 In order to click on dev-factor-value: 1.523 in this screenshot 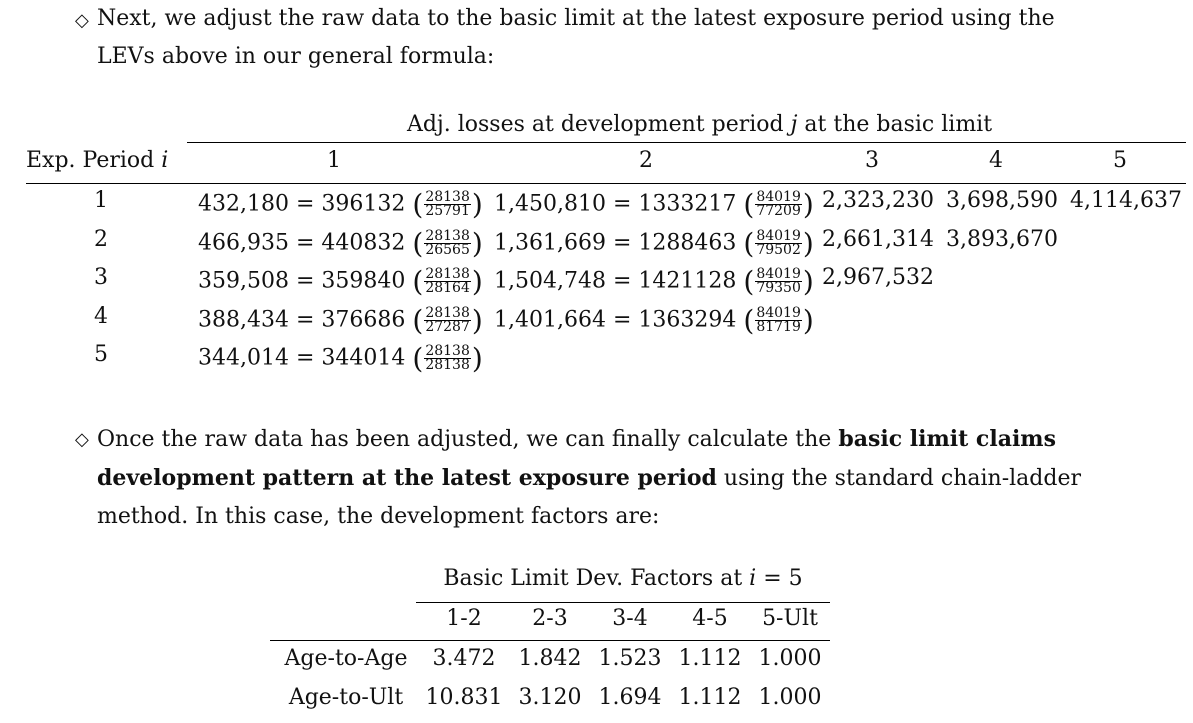, I will do `click(630, 658)`.